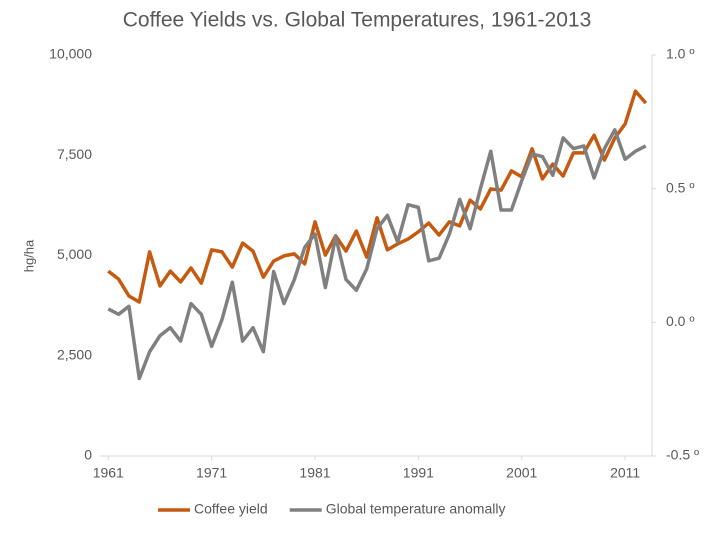 This screenshot has width=728, height=542. What do you see at coordinates (88, 455) in the screenshot?
I see `y-tick-label: 0` at bounding box center [88, 455].